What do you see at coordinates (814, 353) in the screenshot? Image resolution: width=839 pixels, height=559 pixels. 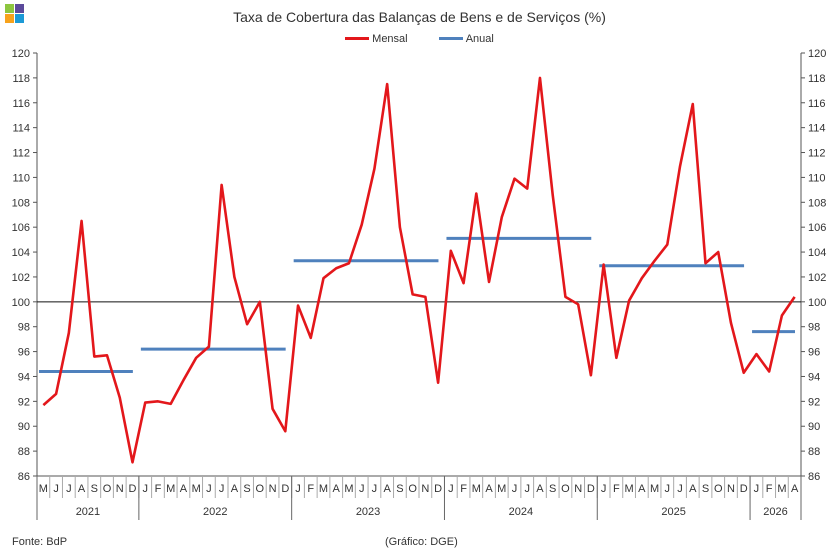 I see `y-tick-label-right: 96` at bounding box center [814, 353].